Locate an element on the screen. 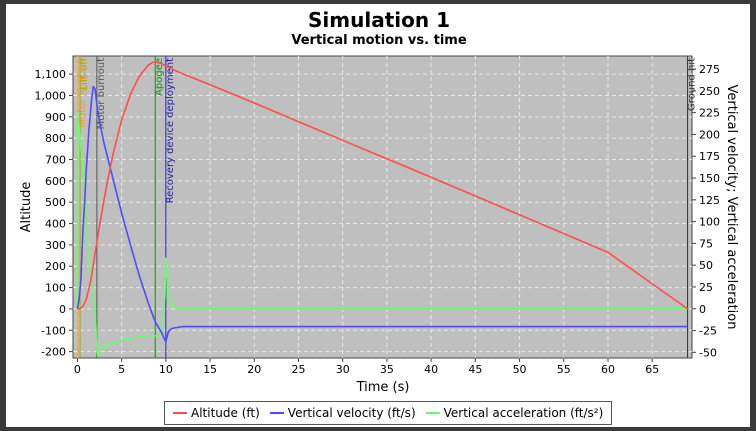 The image size is (756, 431). y-tick-label: -100 is located at coordinates (53, 330).